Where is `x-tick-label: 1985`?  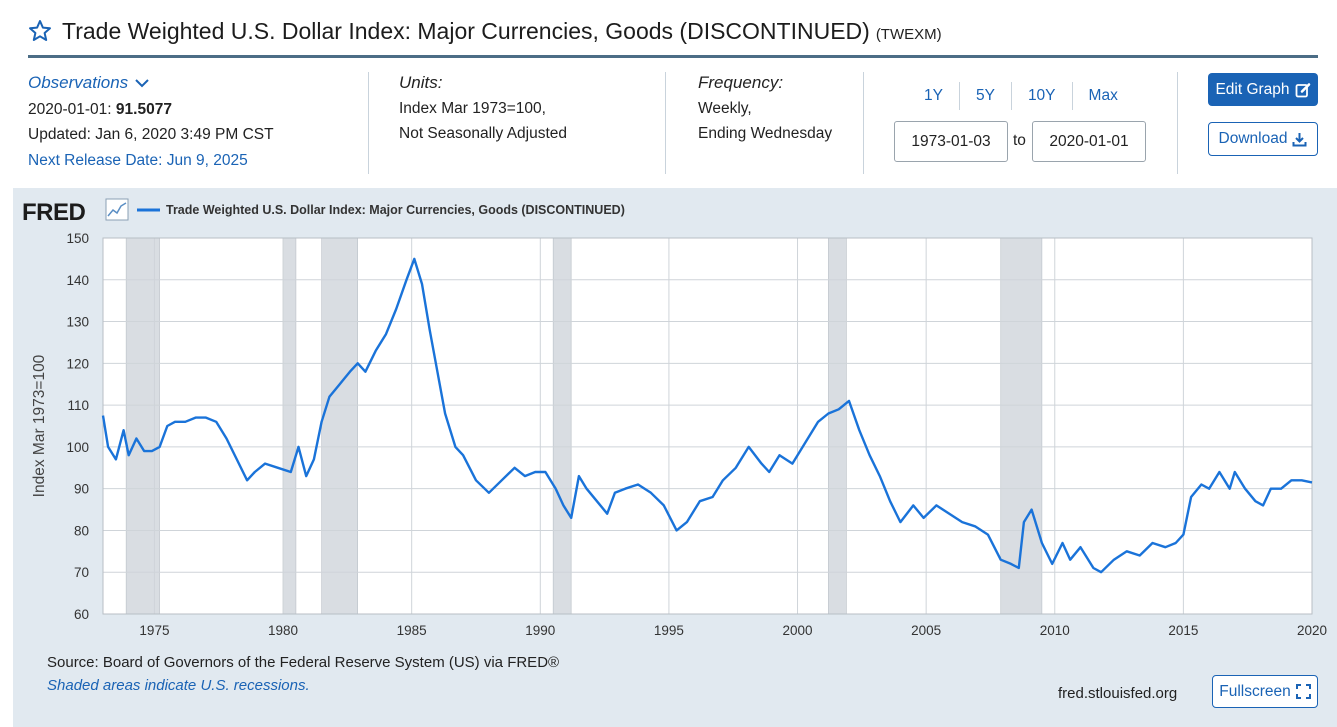
x-tick-label: 1985 is located at coordinates (412, 630).